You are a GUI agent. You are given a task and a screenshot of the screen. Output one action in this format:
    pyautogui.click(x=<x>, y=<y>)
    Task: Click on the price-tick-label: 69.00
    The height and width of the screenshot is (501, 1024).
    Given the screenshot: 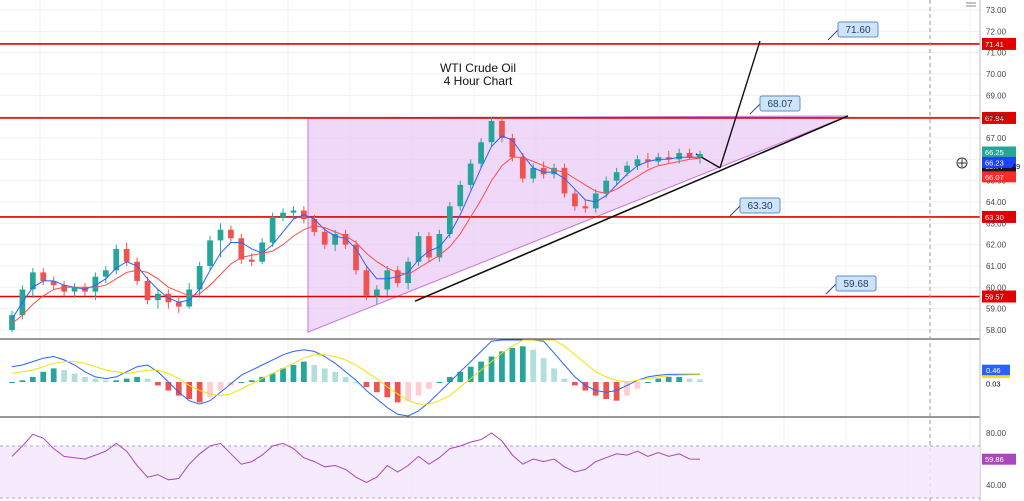 What is the action you would take?
    pyautogui.click(x=996, y=95)
    